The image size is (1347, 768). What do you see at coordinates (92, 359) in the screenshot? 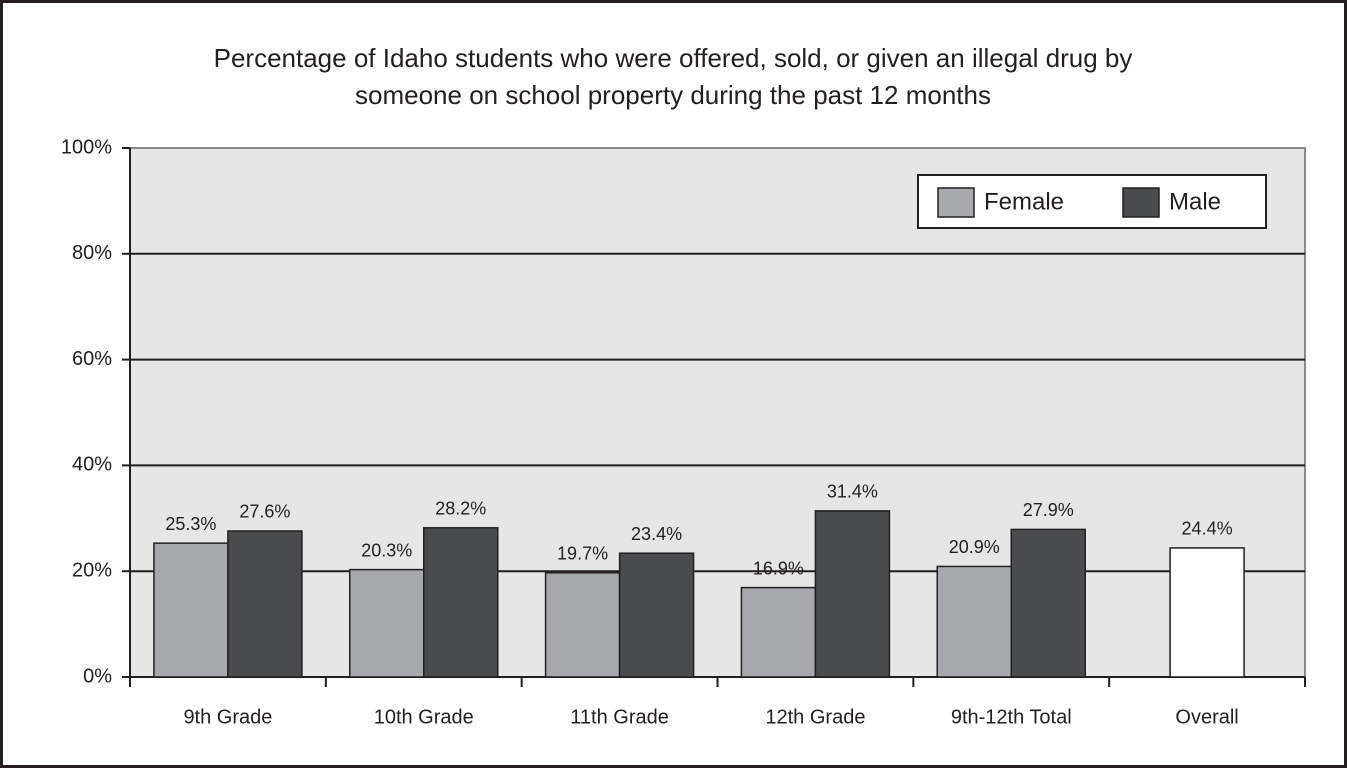
I see `y-tick-label: 60%` at bounding box center [92, 359].